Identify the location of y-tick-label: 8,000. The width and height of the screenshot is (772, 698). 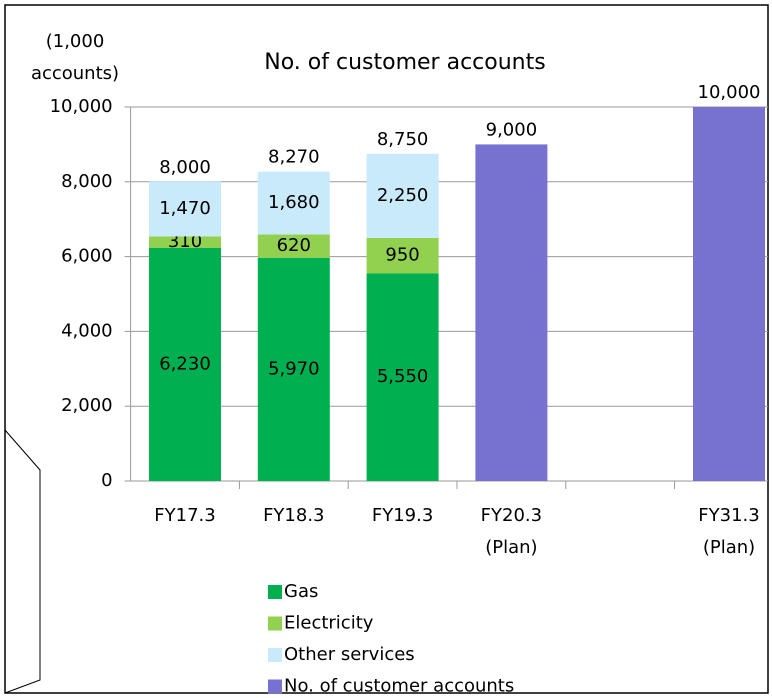
(87, 181).